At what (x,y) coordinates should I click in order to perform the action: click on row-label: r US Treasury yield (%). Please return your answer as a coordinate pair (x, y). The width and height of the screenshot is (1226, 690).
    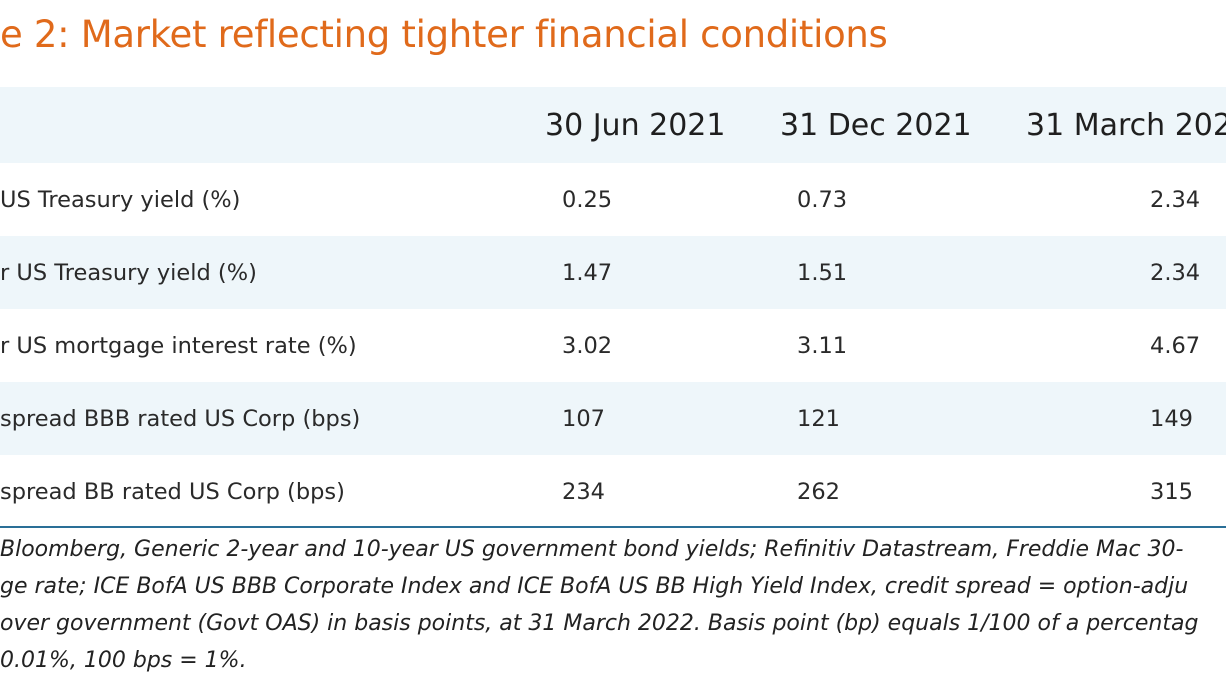
    Looking at the image, I should click on (128, 272).